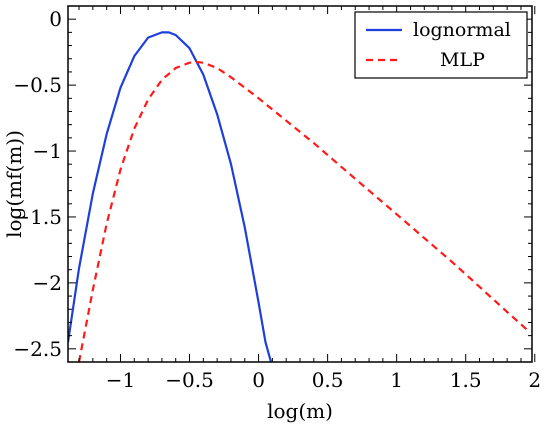  What do you see at coordinates (462, 30) in the screenshot?
I see `legend-label-lognormal: lognormal` at bounding box center [462, 30].